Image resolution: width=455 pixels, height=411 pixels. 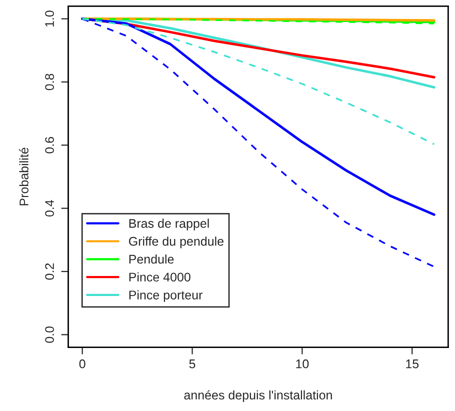 I want to click on x-tick-label: 0, so click(x=82, y=363).